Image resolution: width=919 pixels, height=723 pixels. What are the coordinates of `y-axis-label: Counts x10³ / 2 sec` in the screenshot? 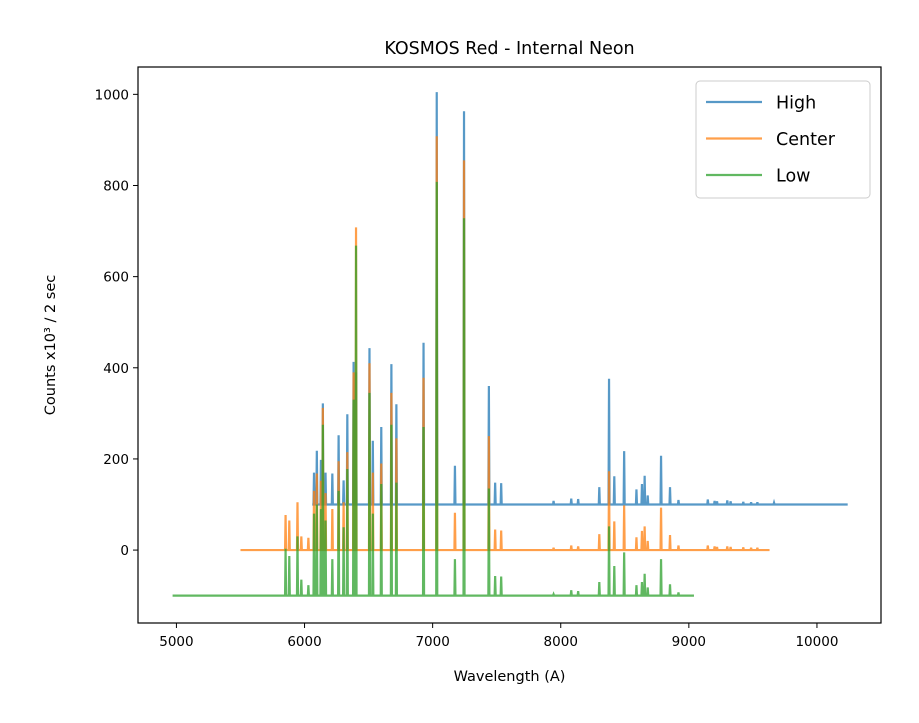 It's located at (51, 345).